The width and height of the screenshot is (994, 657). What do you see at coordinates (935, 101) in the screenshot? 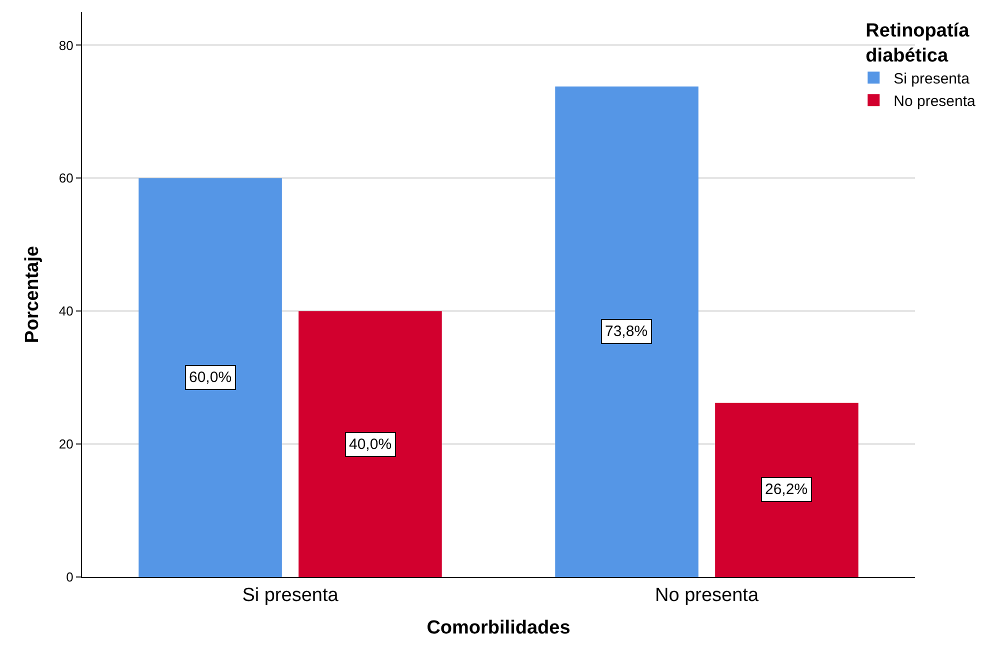
I see `legend-label: No presenta` at bounding box center [935, 101].